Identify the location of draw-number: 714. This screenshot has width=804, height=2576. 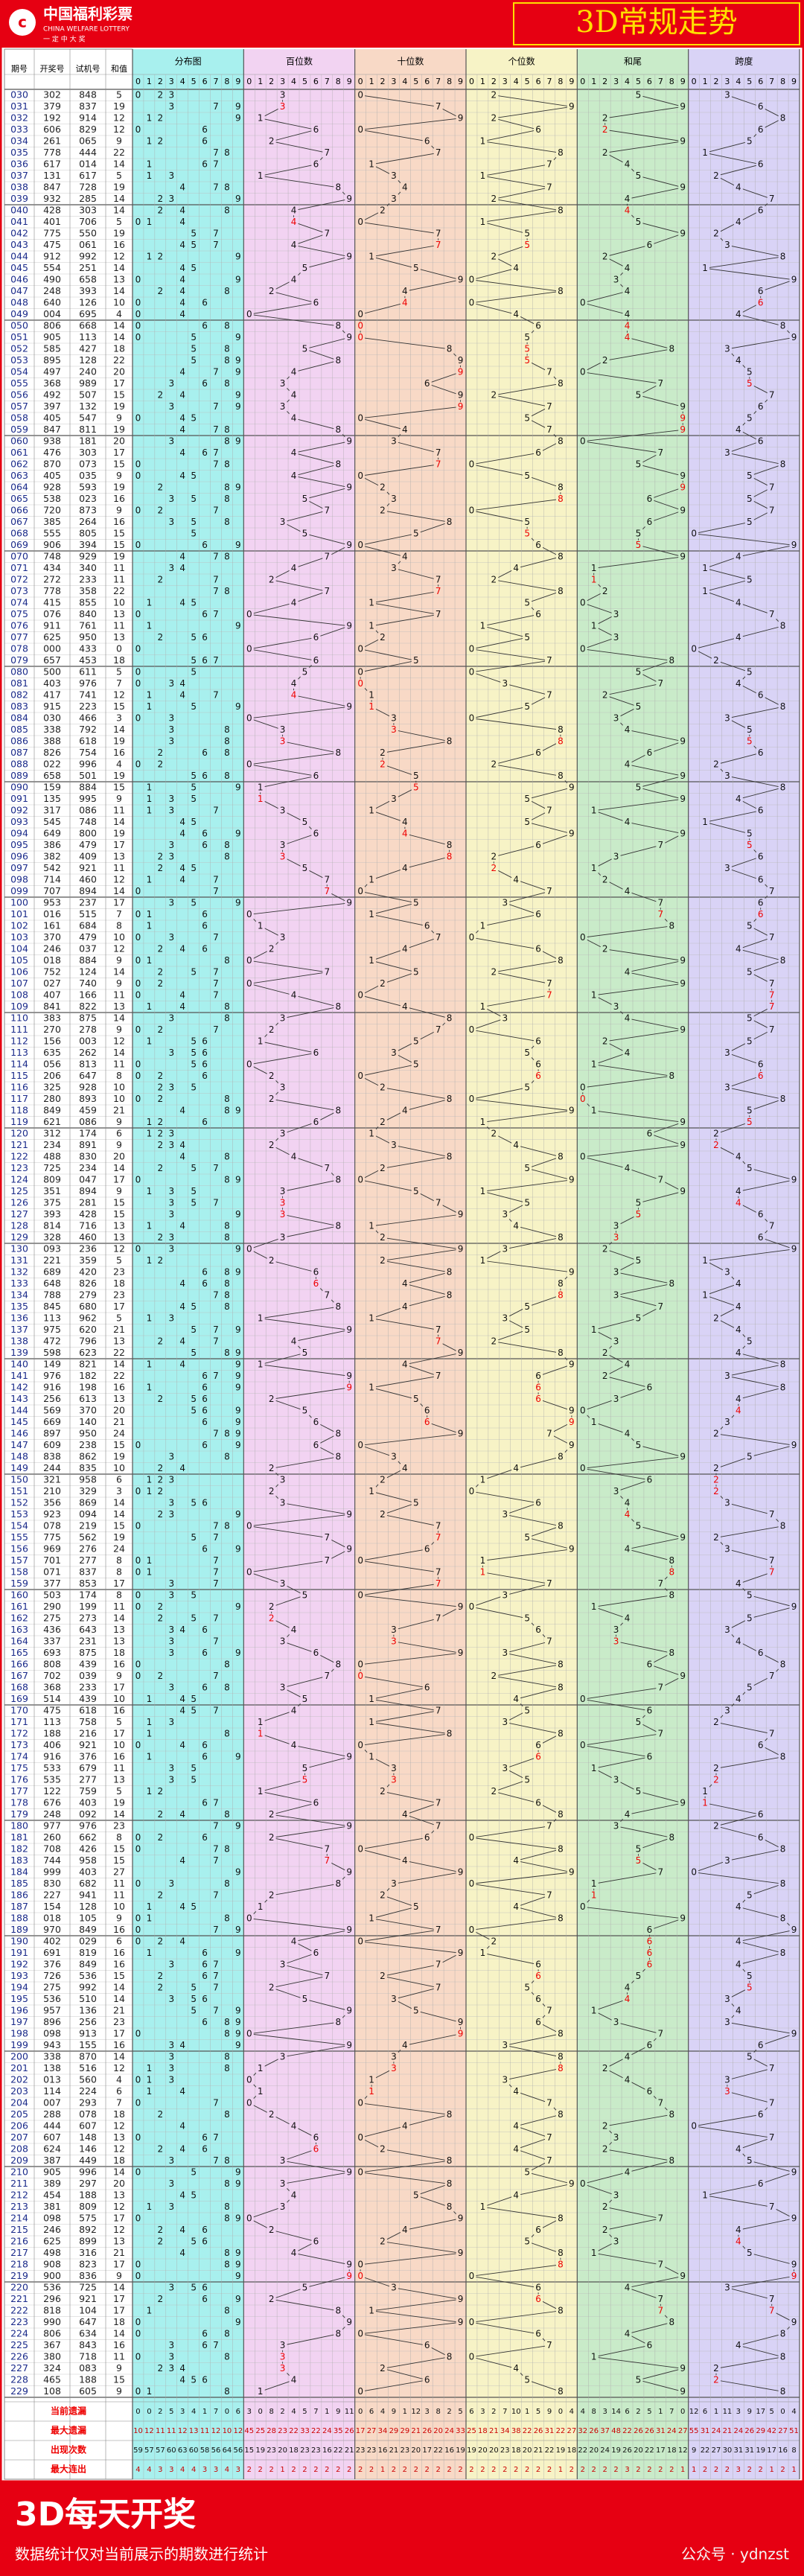
(52, 878).